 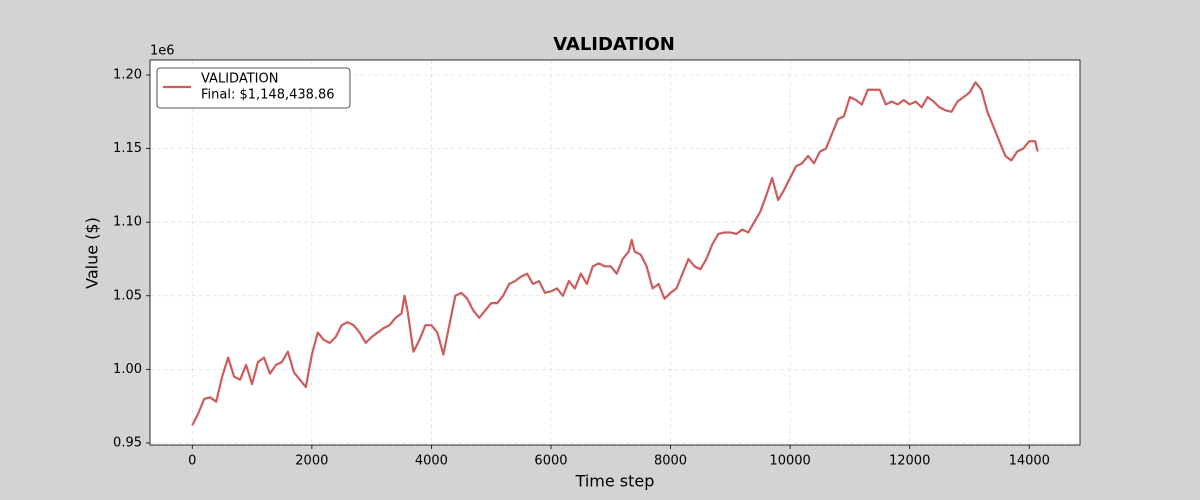 I want to click on legend-box, so click(x=253, y=88).